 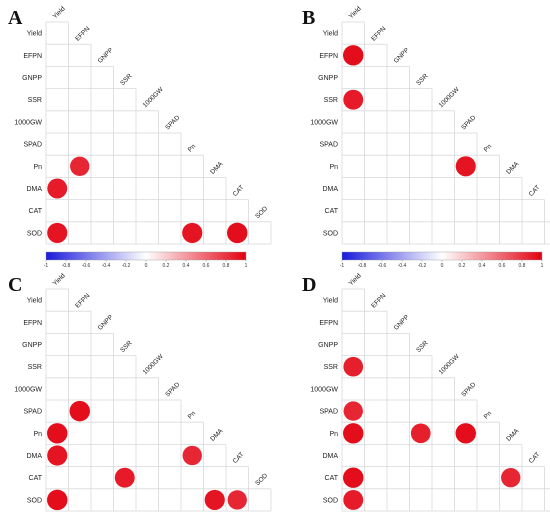 What do you see at coordinates (442, 266) in the screenshot?
I see `colorbar-tick-label: 0` at bounding box center [442, 266].